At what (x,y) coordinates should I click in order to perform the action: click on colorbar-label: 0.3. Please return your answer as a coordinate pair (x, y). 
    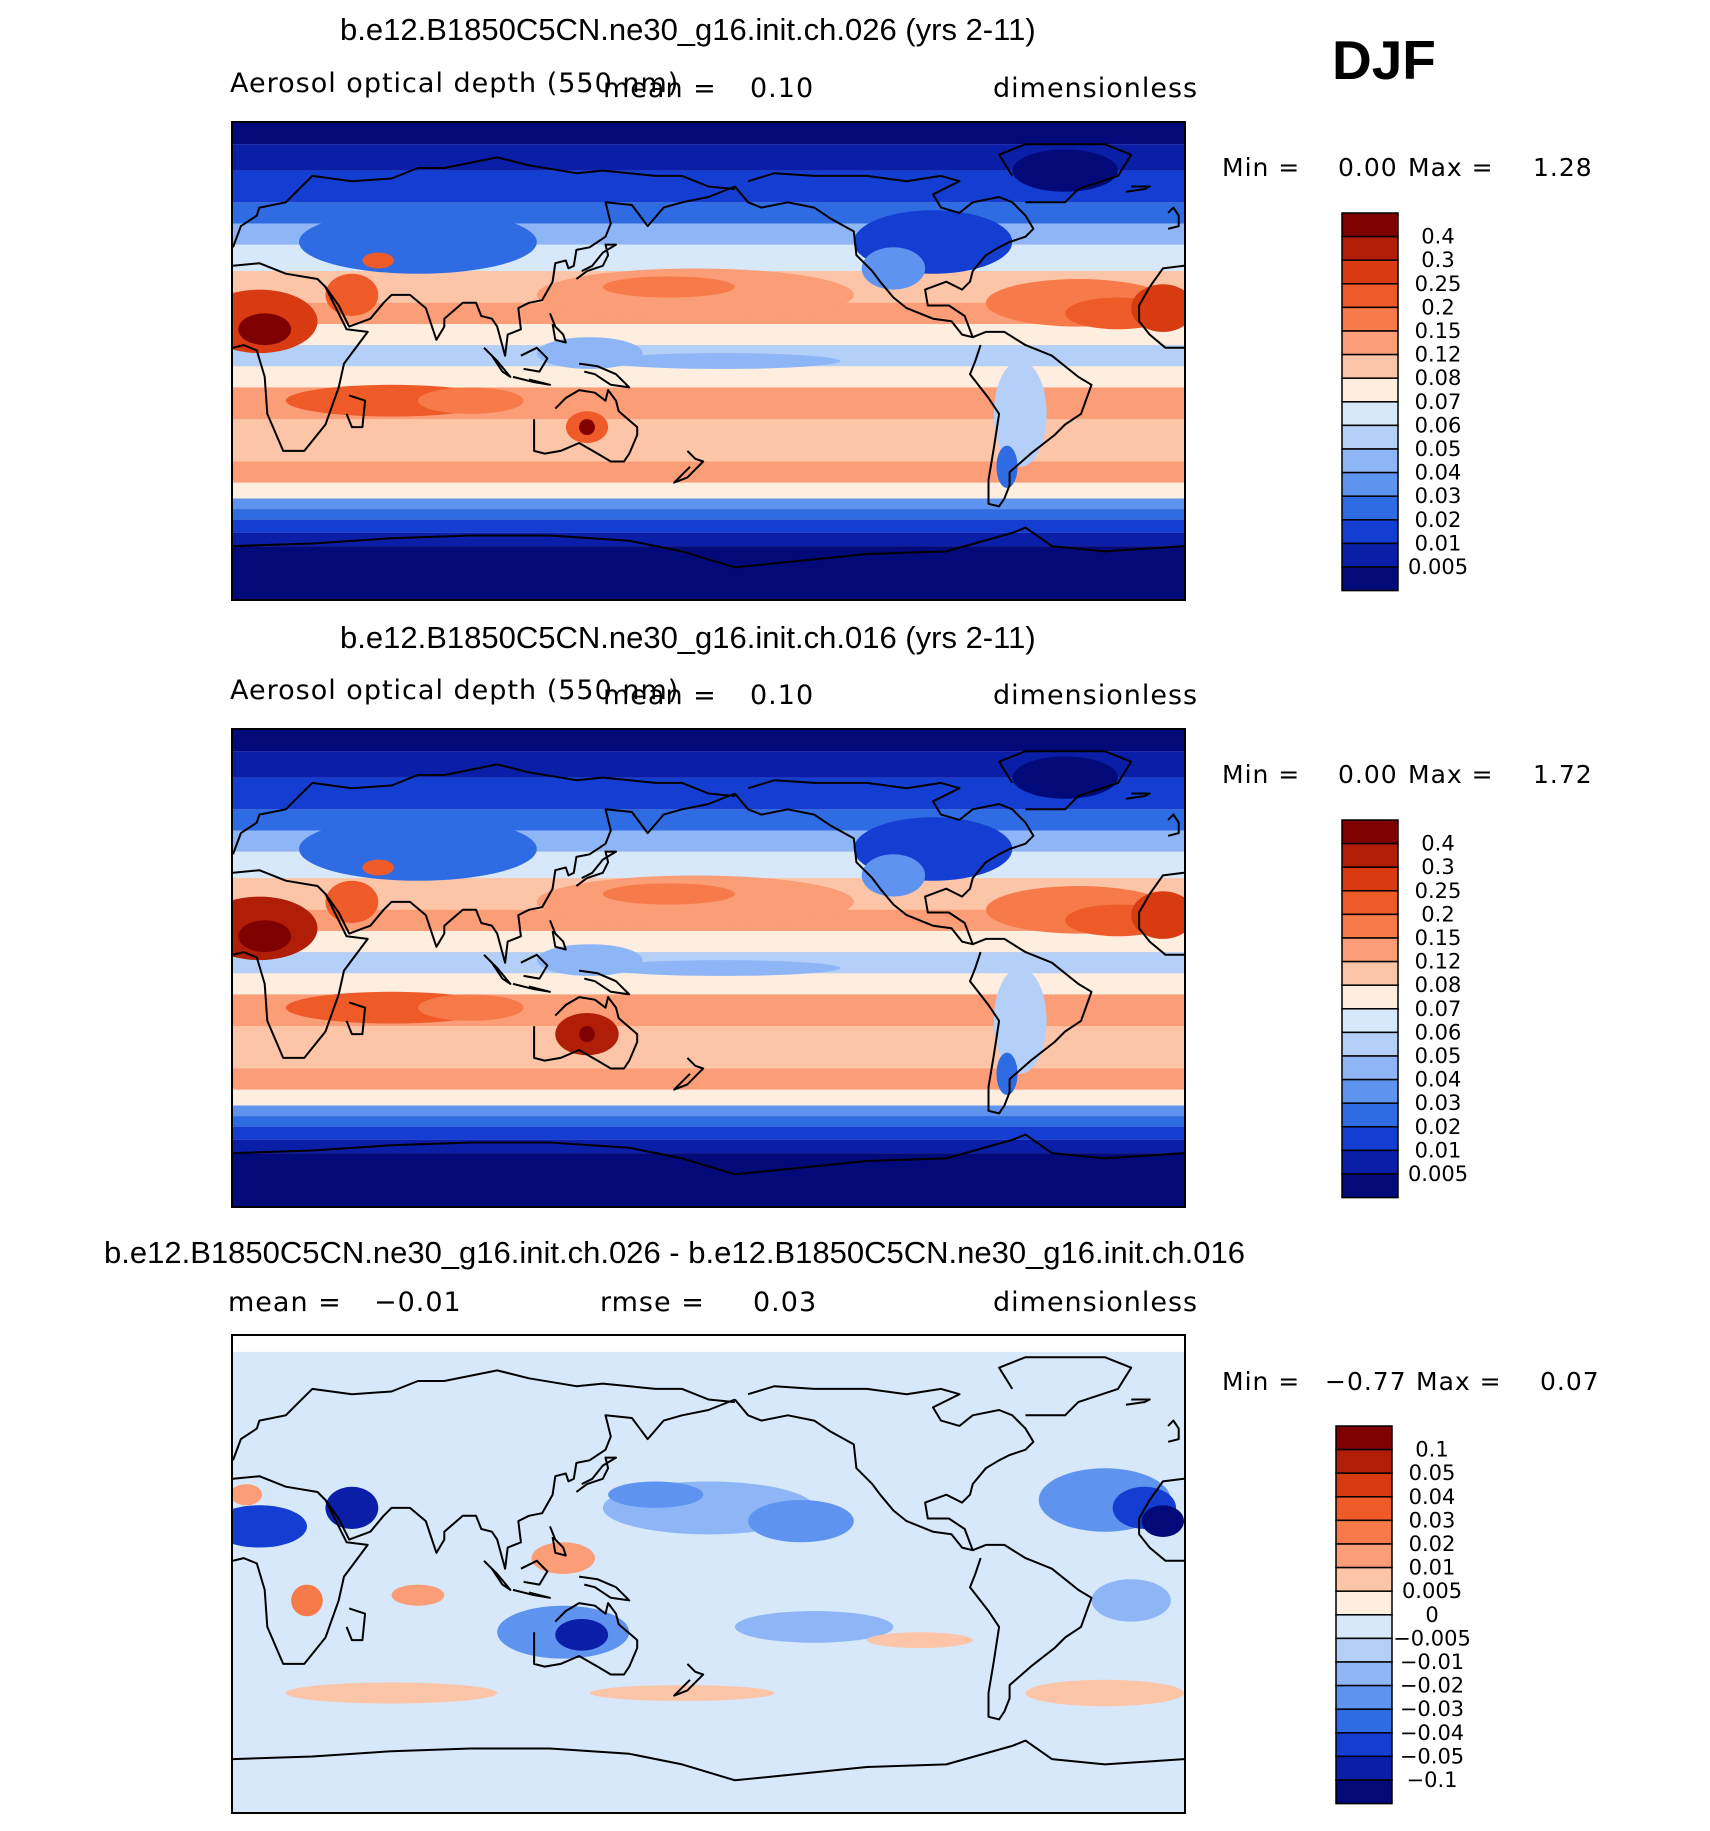
    Looking at the image, I should click on (1437, 260).